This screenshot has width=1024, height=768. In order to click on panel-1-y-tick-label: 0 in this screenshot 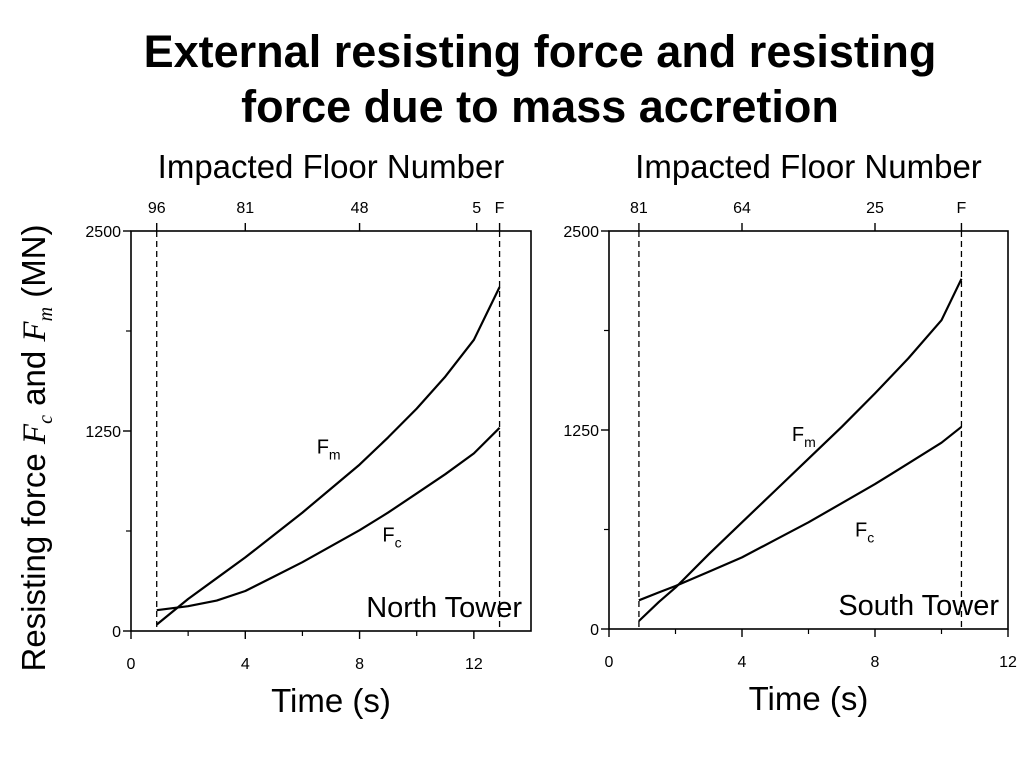, I will do `click(116, 632)`.